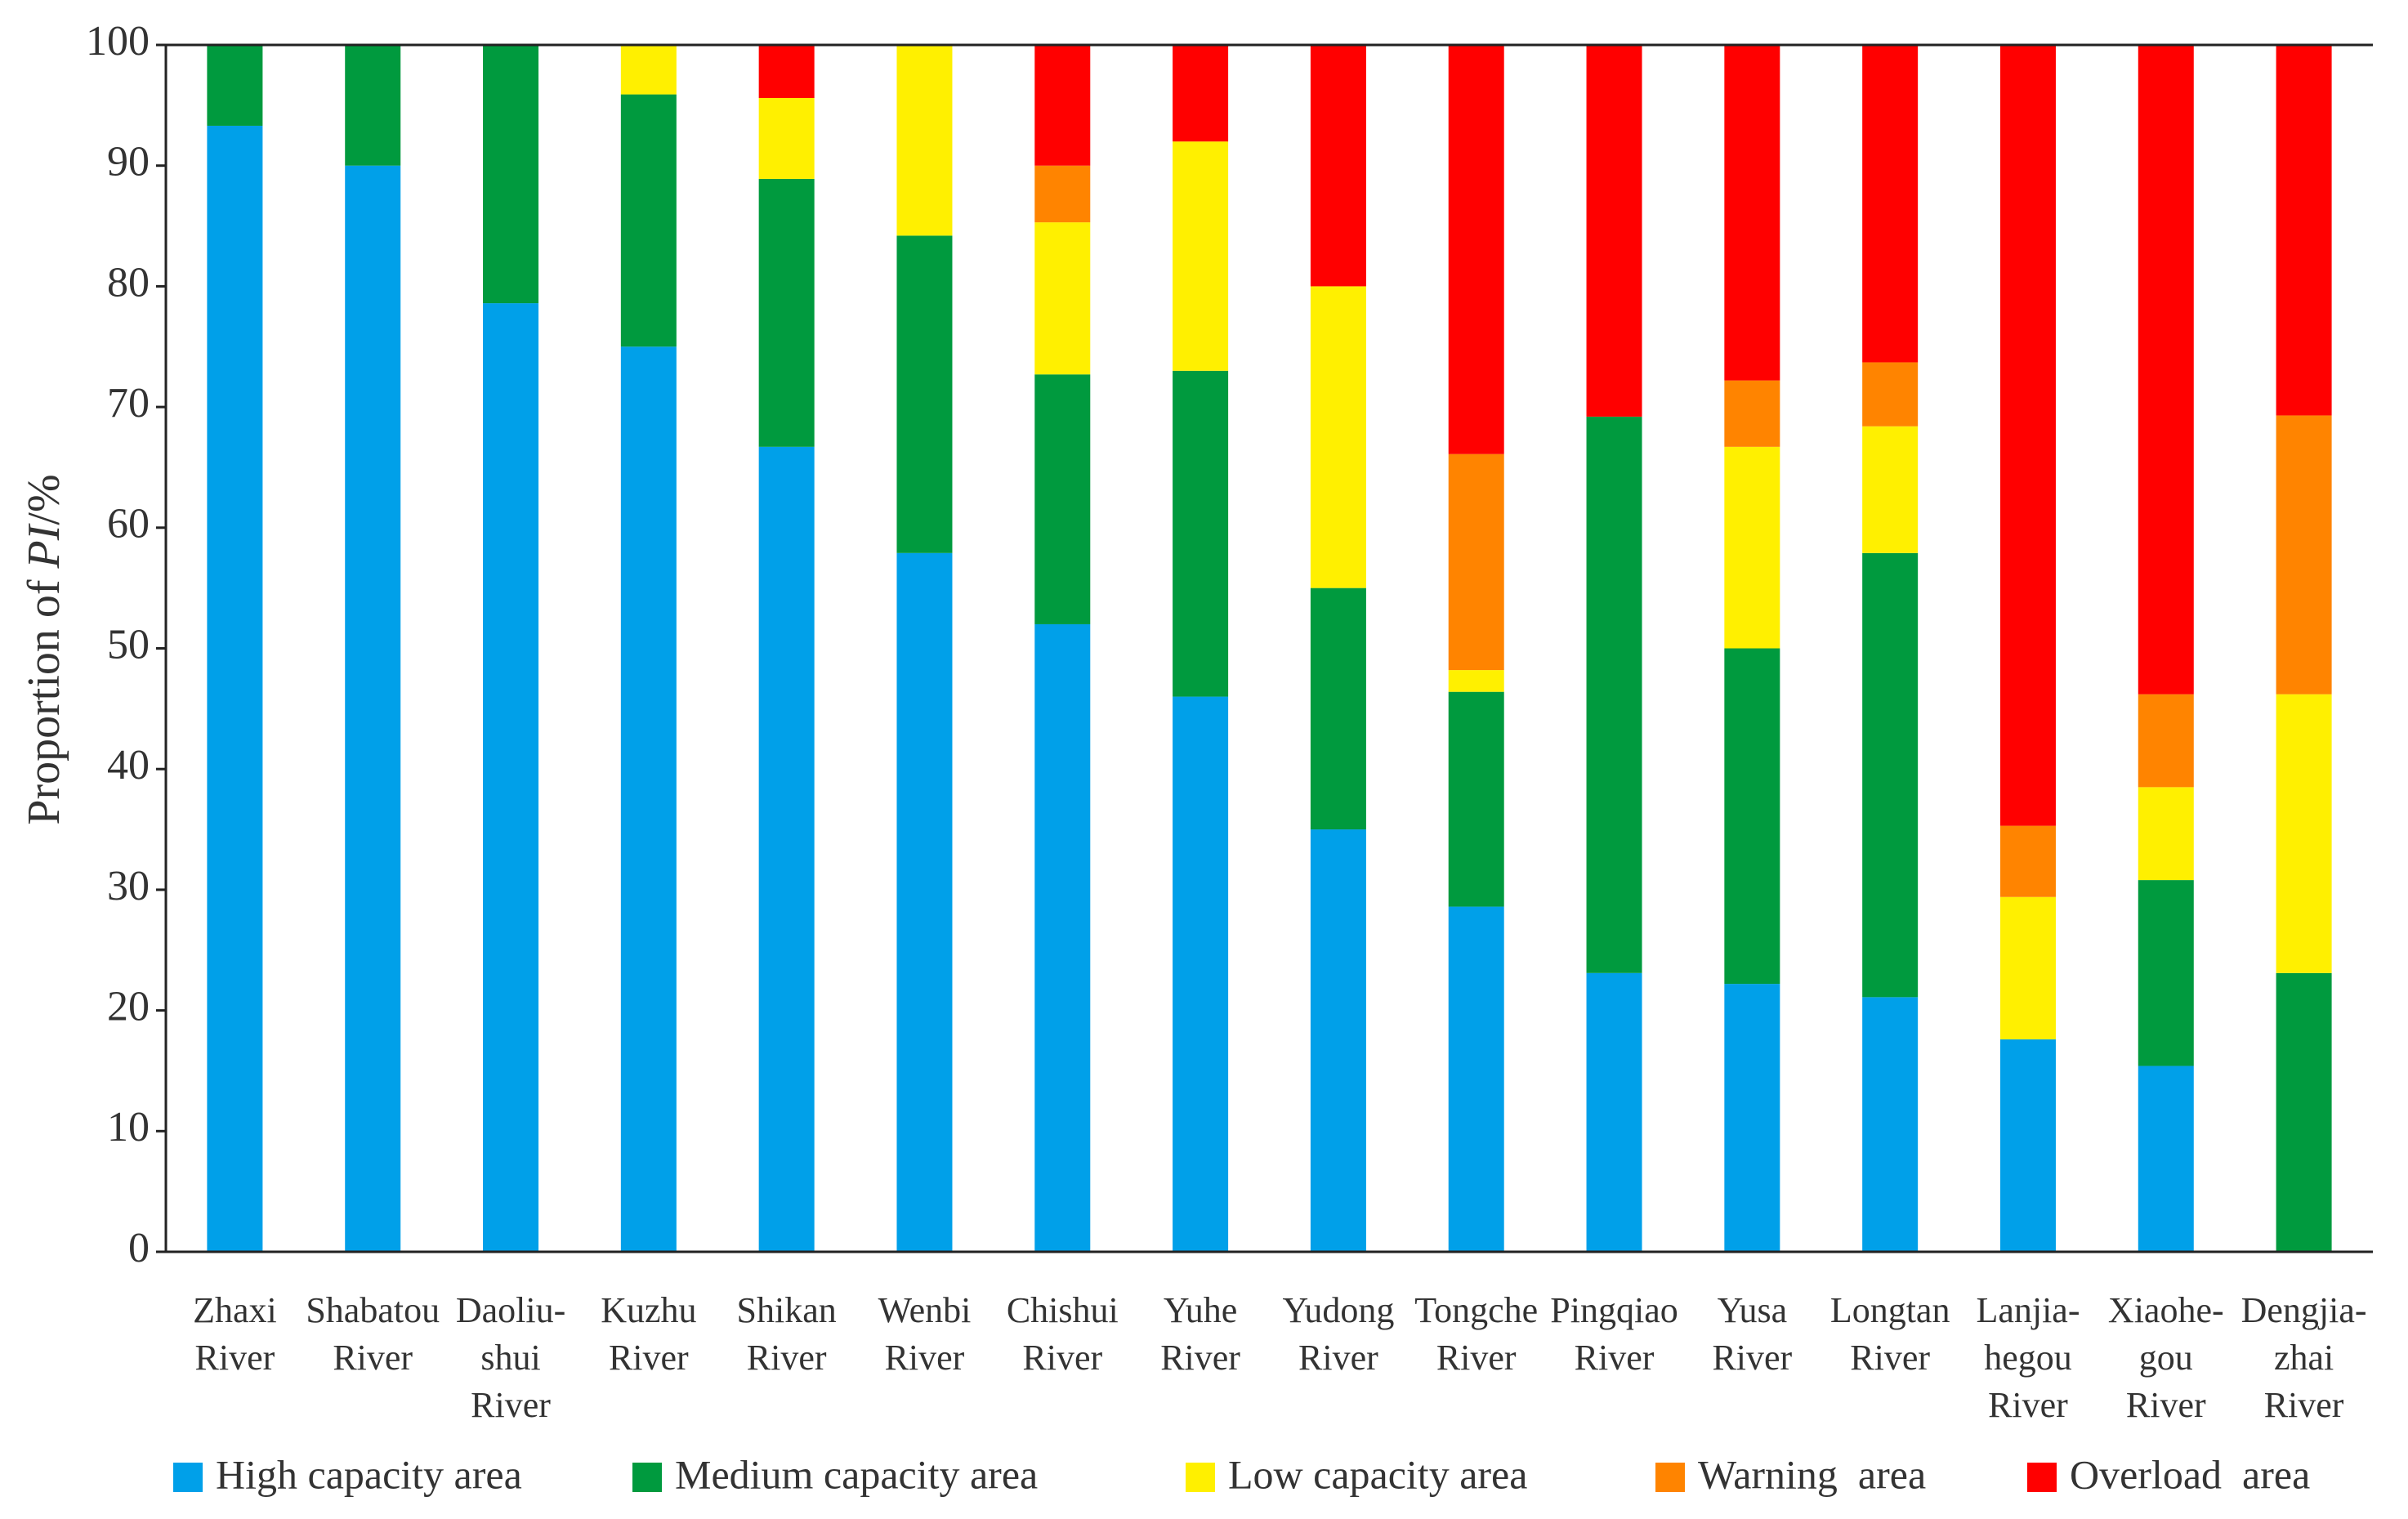 This screenshot has width=2408, height=1519. Describe the element at coordinates (510, 1358) in the screenshot. I see `x-tick-label: shui` at that location.